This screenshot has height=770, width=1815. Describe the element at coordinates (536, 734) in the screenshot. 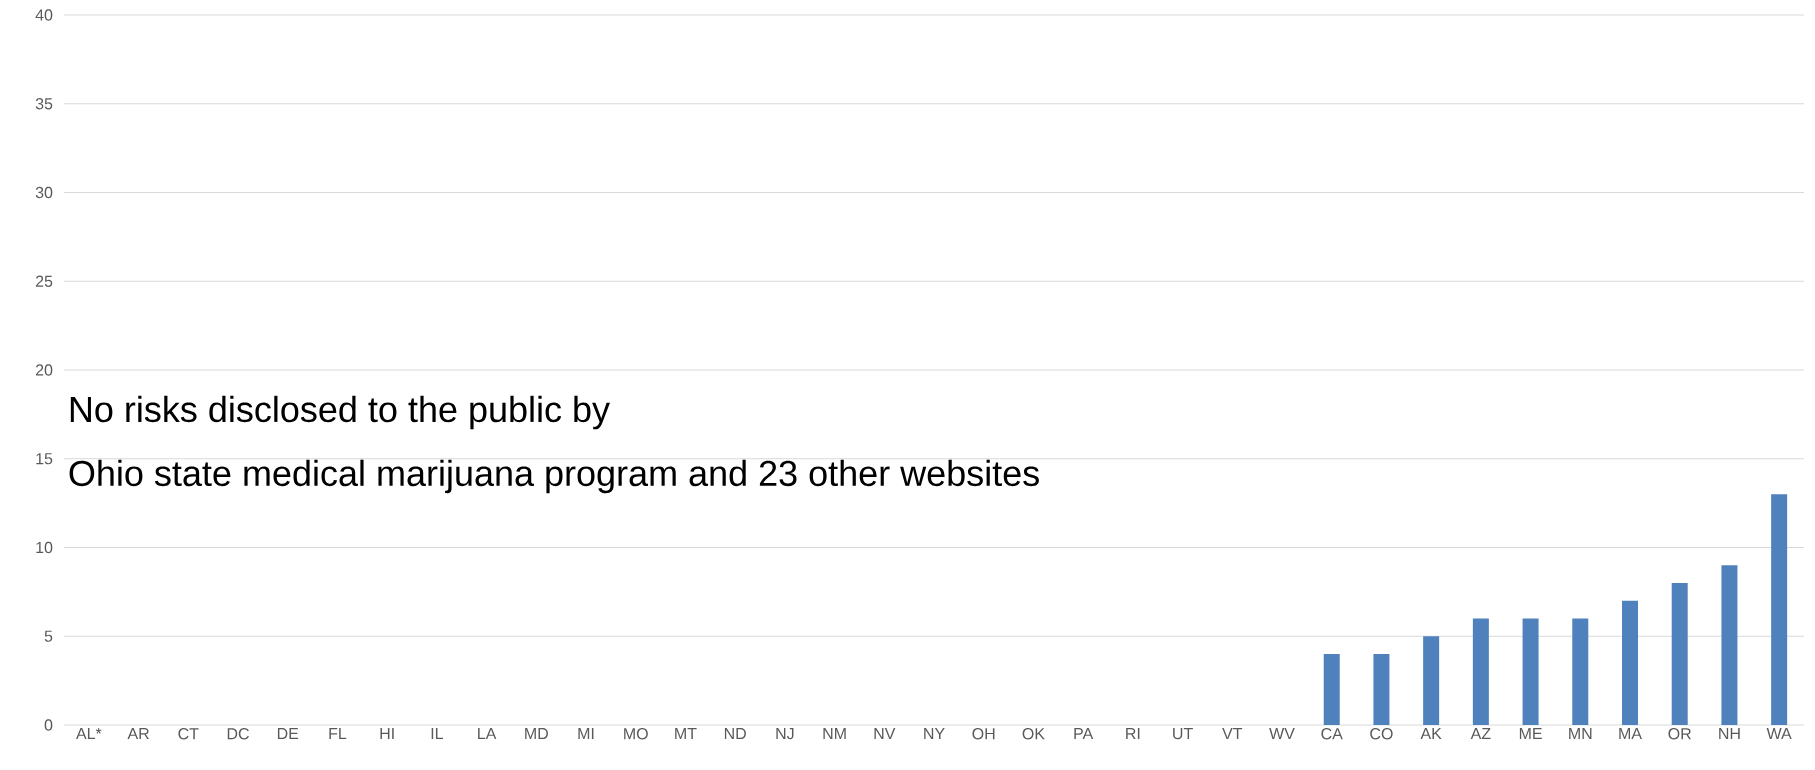

I see `x-tick-label: MD` at that location.